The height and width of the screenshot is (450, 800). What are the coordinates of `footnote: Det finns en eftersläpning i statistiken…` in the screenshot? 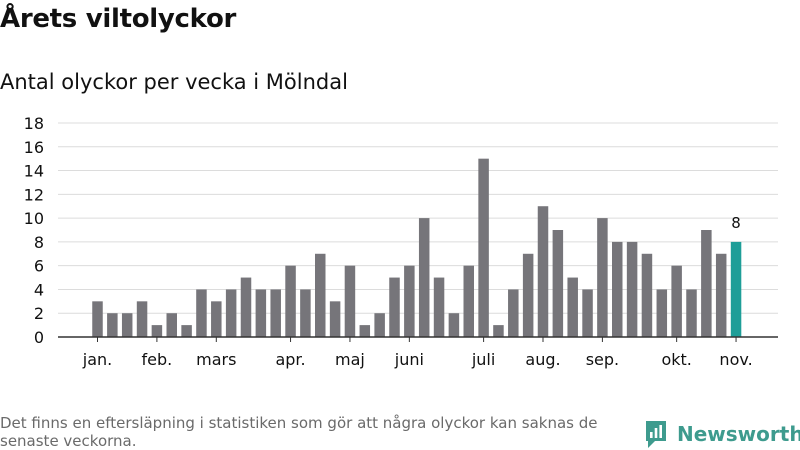 It's located at (299, 432).